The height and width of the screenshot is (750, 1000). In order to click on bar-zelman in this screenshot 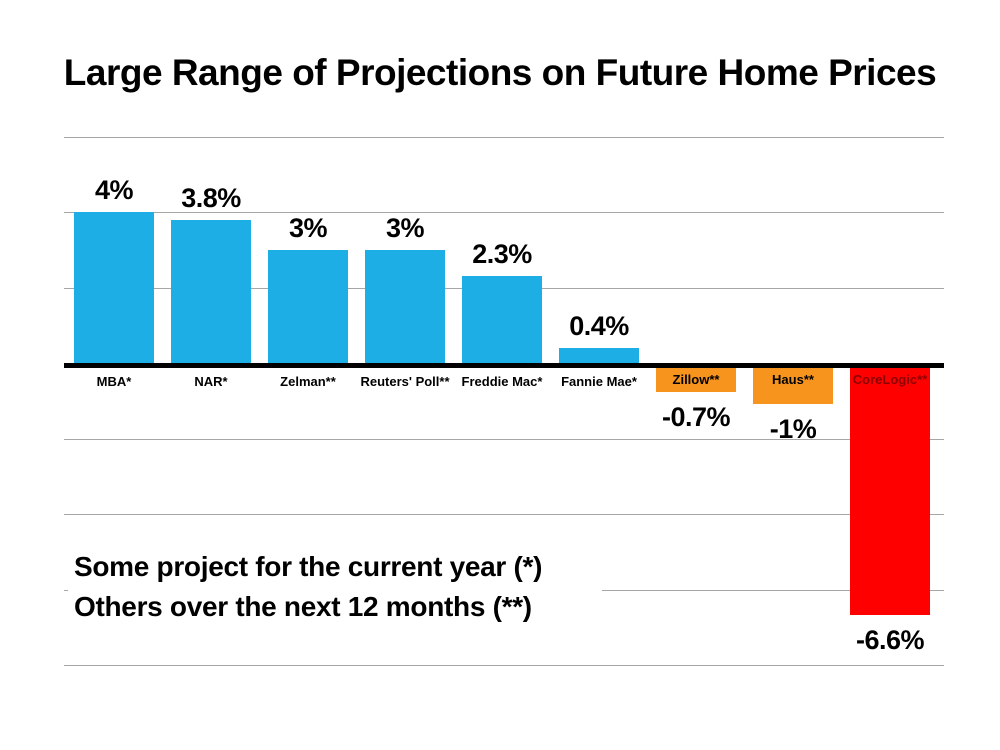, I will do `click(308, 309)`.